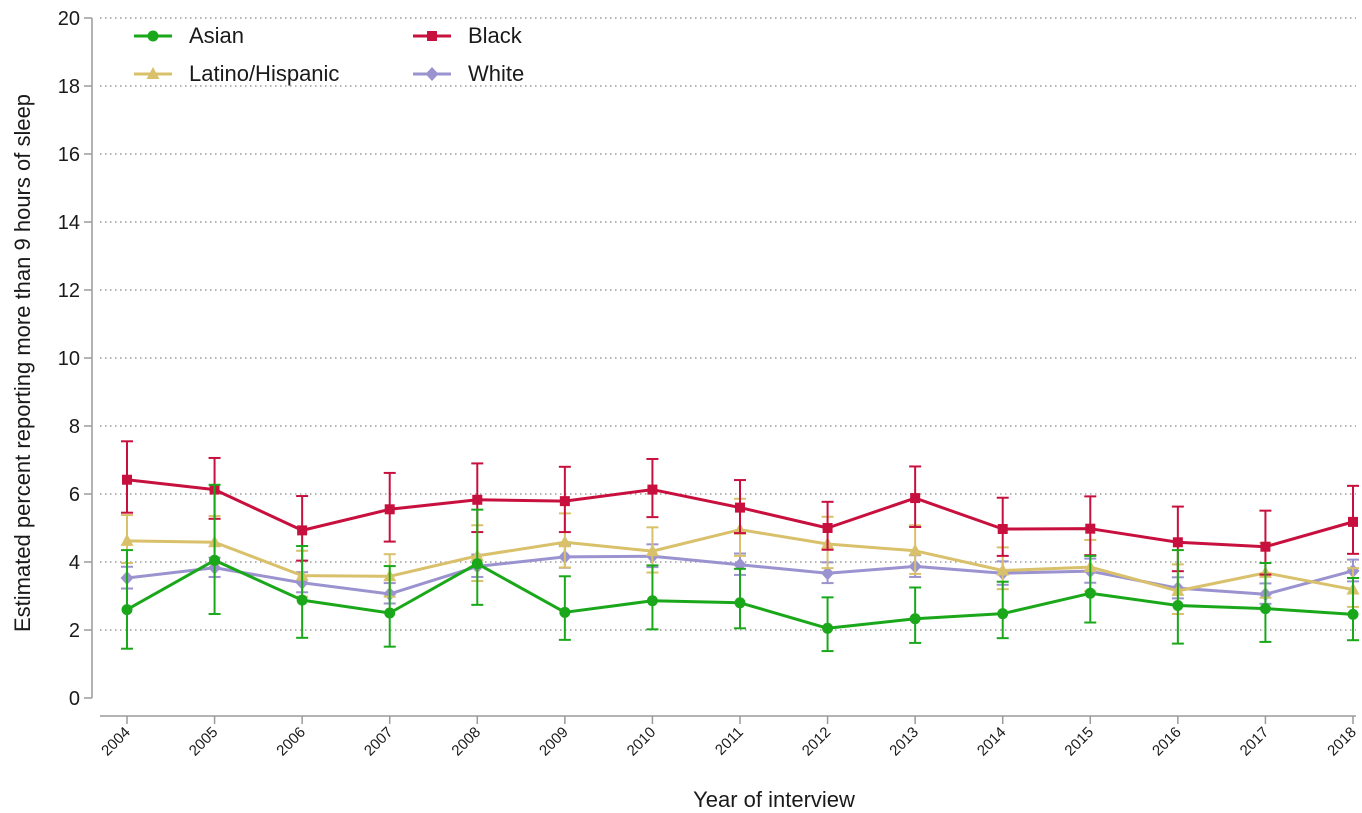  What do you see at coordinates (74, 631) in the screenshot?
I see `y-tick-label: 2` at bounding box center [74, 631].